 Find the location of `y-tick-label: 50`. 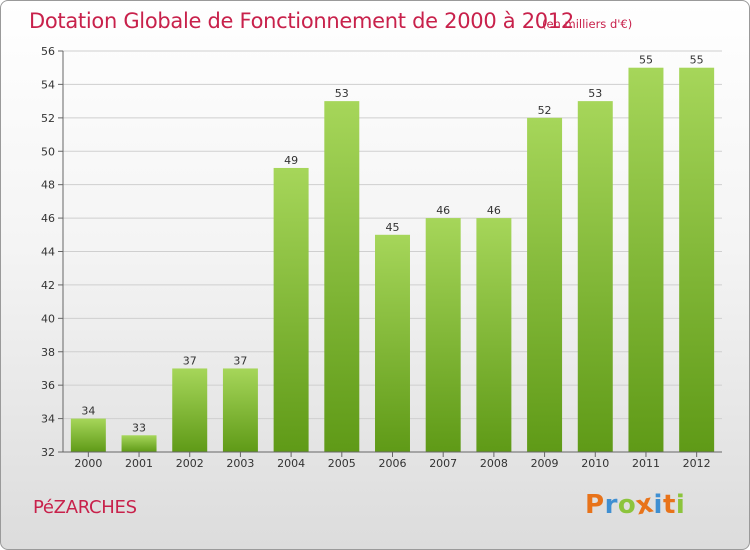

y-tick-label: 50 is located at coordinates (48, 151).